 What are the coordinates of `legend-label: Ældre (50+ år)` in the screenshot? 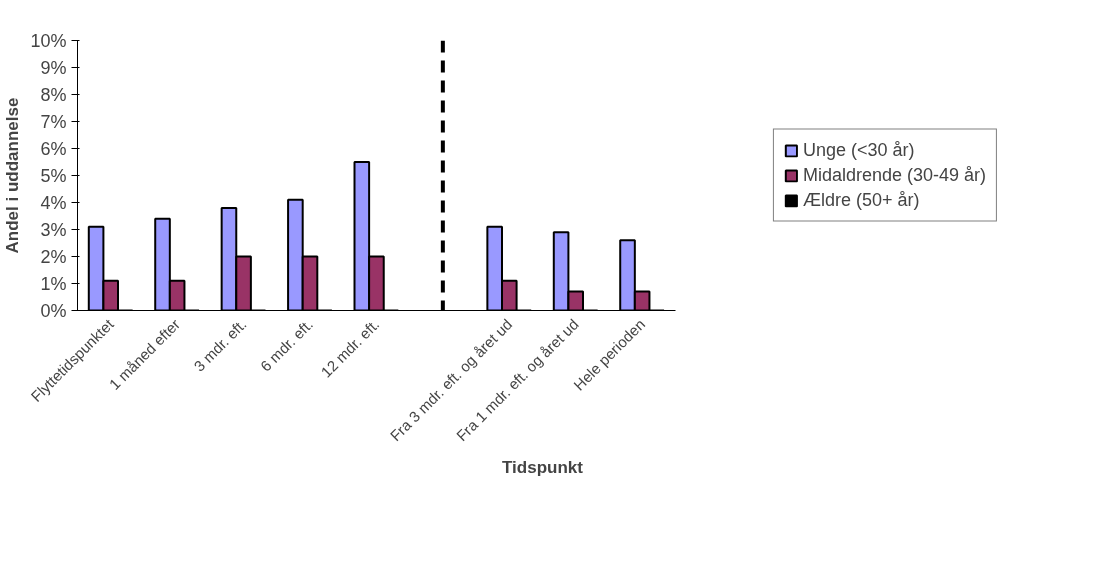 It's located at (861, 200).